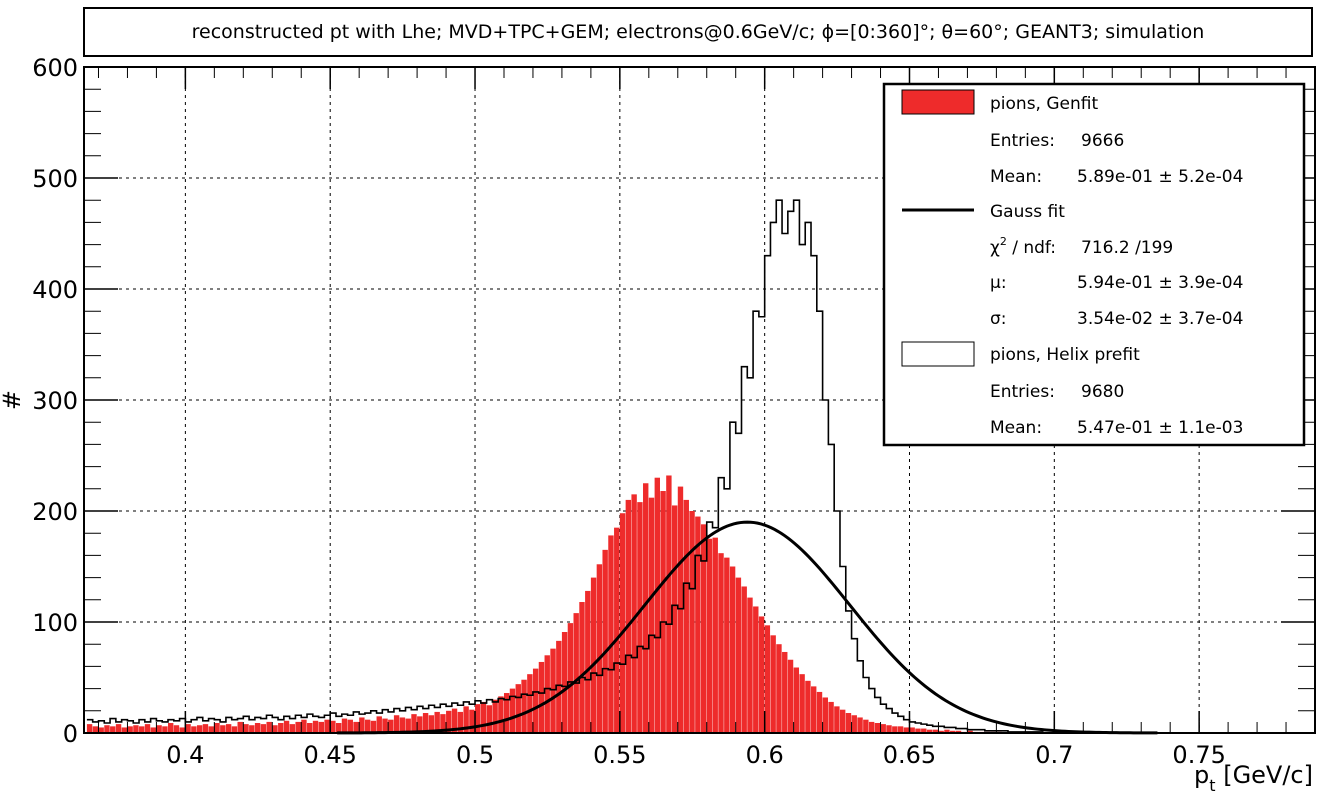  I want to click on legend-label-helix: pions, Helix prefit, so click(1065, 355).